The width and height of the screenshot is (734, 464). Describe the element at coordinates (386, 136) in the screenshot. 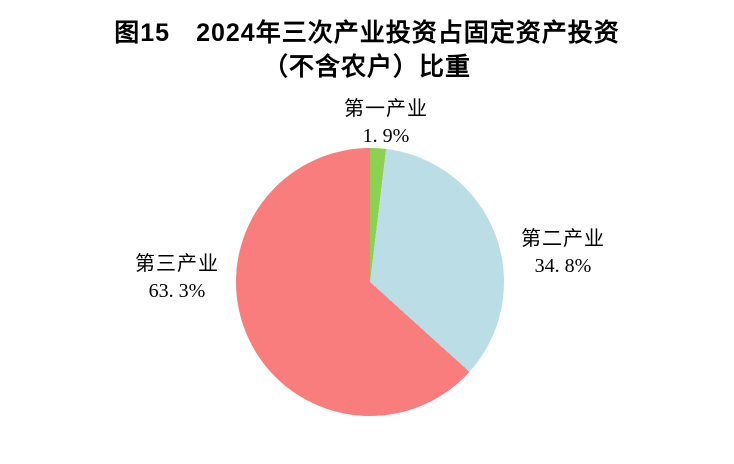

I see `slice-label-value: 1. 9%` at that location.